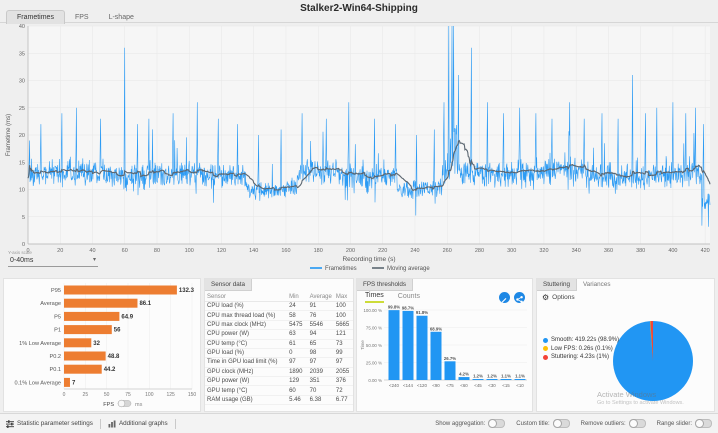 The width and height of the screenshot is (718, 433). What do you see at coordinates (492, 385) in the screenshot?
I see `svg-text: <30` at bounding box center [492, 385].